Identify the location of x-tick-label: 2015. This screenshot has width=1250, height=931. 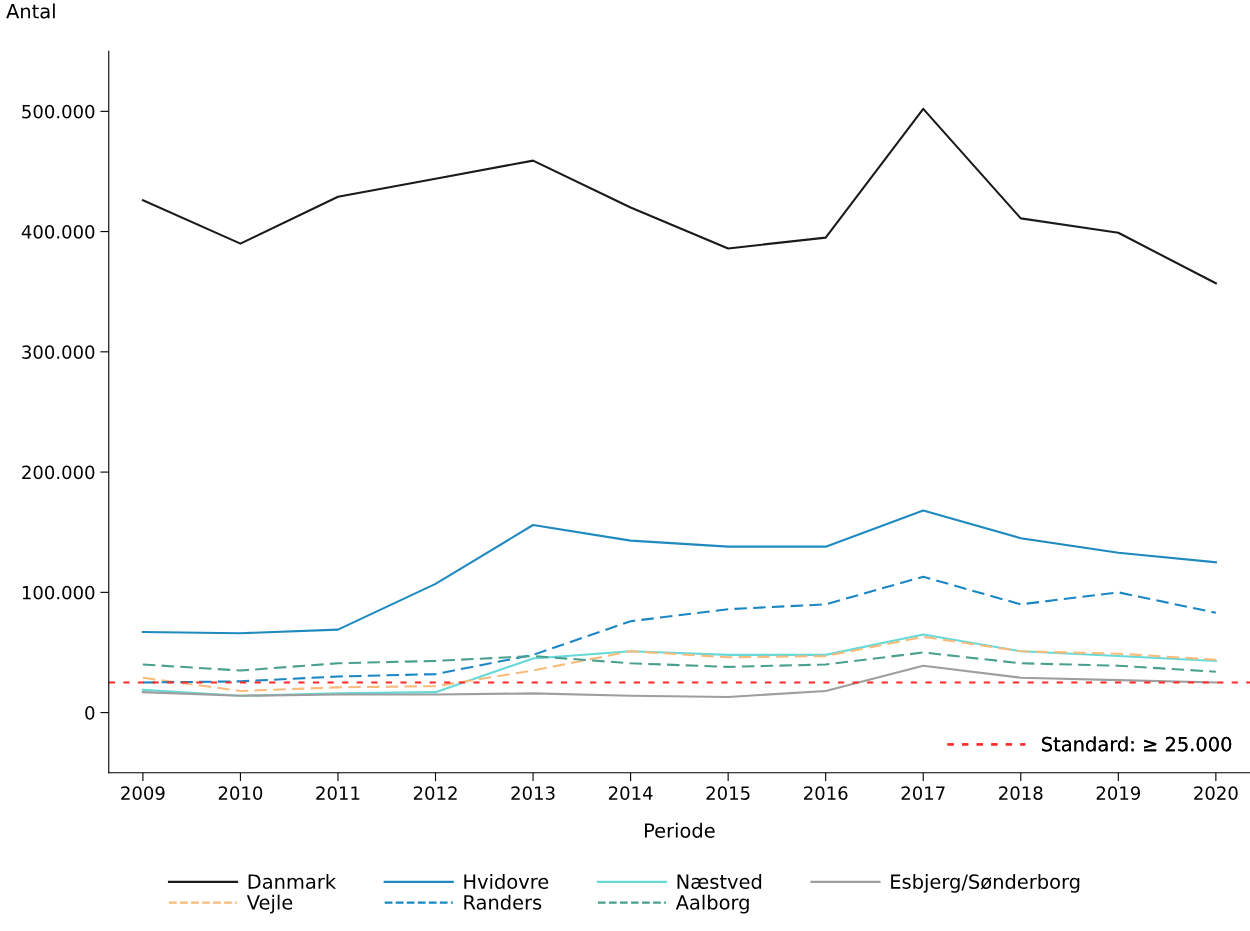
(728, 793).